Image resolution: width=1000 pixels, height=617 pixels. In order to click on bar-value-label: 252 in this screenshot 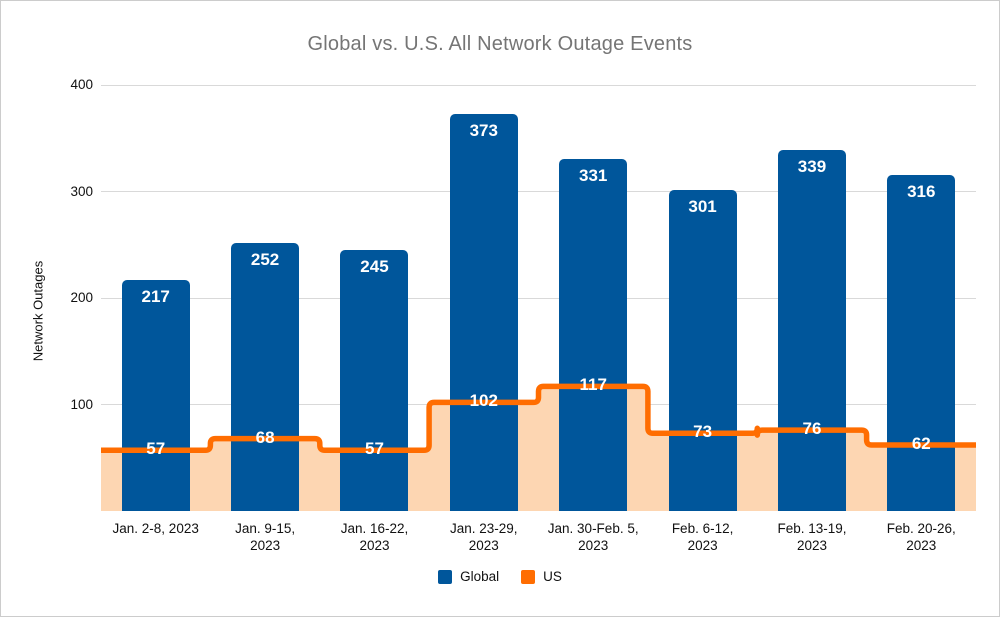, I will do `click(265, 259)`.